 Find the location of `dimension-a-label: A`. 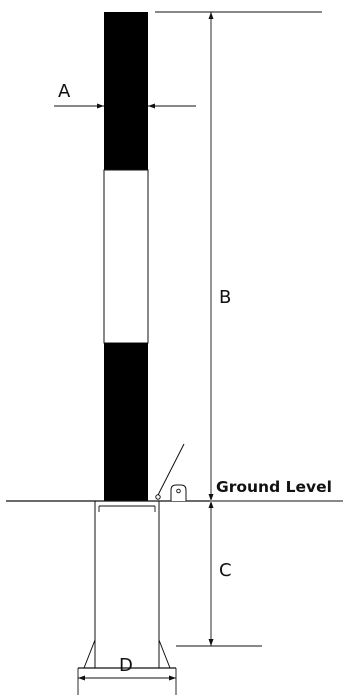

dimension-a-label: A is located at coordinates (64, 91).